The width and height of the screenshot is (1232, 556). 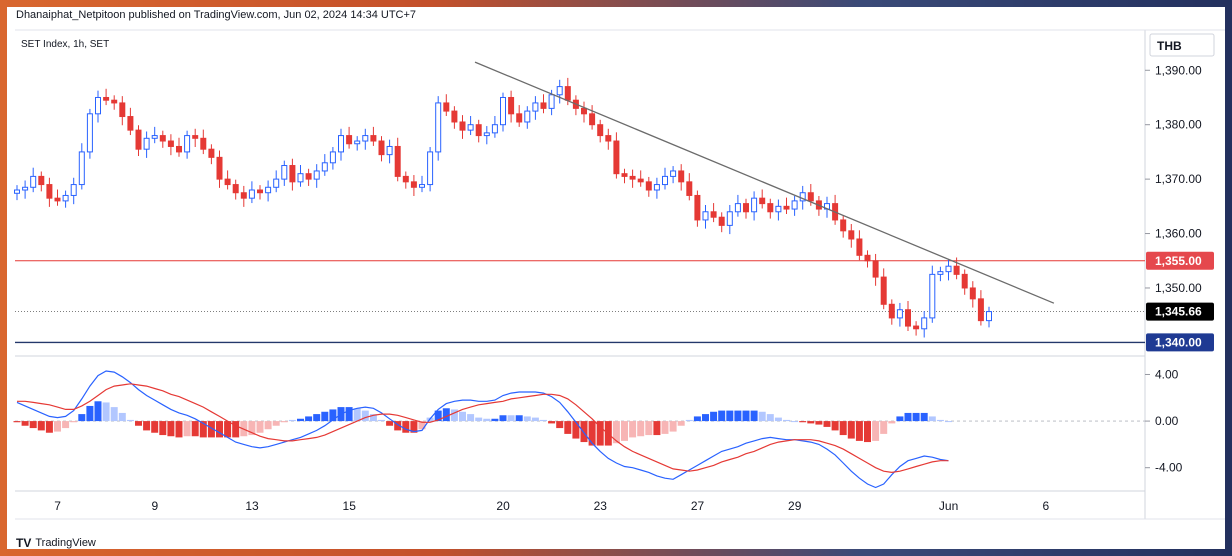 I want to click on support-price-label: 1,340.00, so click(x=1178, y=342).